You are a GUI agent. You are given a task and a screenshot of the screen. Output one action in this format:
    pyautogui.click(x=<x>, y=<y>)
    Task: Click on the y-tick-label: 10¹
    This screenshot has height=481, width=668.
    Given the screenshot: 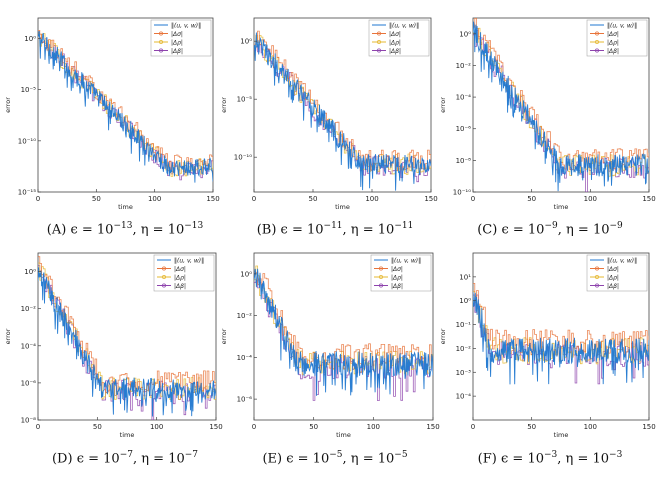 What is the action you would take?
    pyautogui.click(x=465, y=277)
    